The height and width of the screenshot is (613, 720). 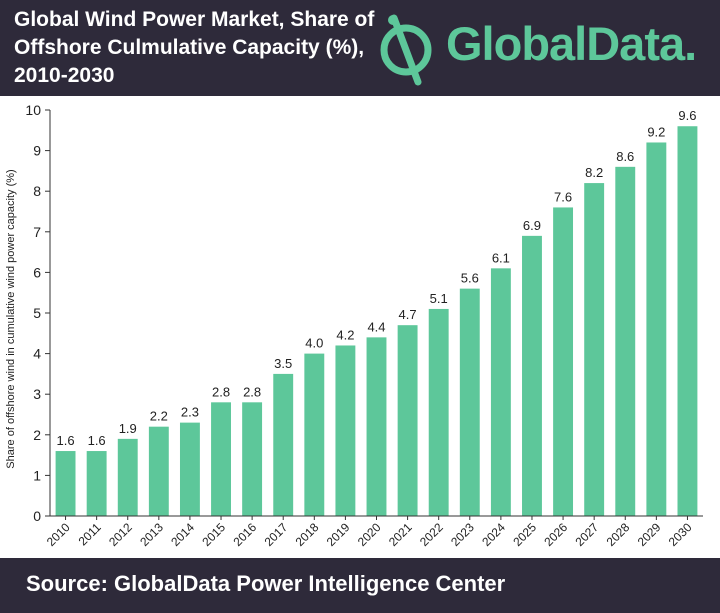 I want to click on bar-value-label: 5.6, so click(x=470, y=278).